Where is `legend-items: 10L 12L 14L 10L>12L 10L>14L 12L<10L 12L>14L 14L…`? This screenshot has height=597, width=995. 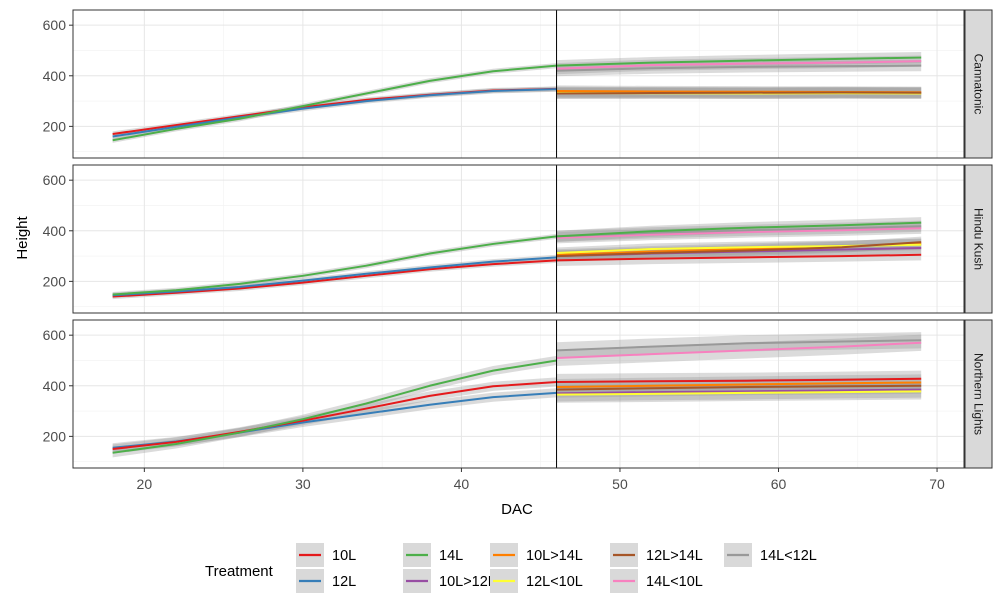 legend-items: 10L 12L 14L 10L>12L 10L>14L 12L<10L 12L>14L 14L… is located at coordinates (556, 568).